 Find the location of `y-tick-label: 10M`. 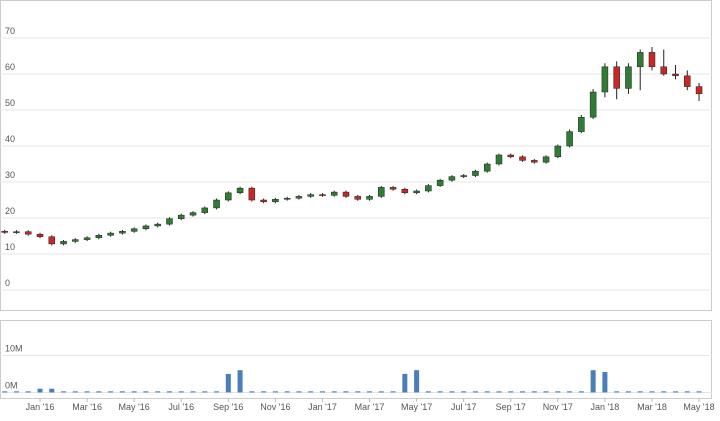

y-tick-label: 10M is located at coordinates (14, 348).